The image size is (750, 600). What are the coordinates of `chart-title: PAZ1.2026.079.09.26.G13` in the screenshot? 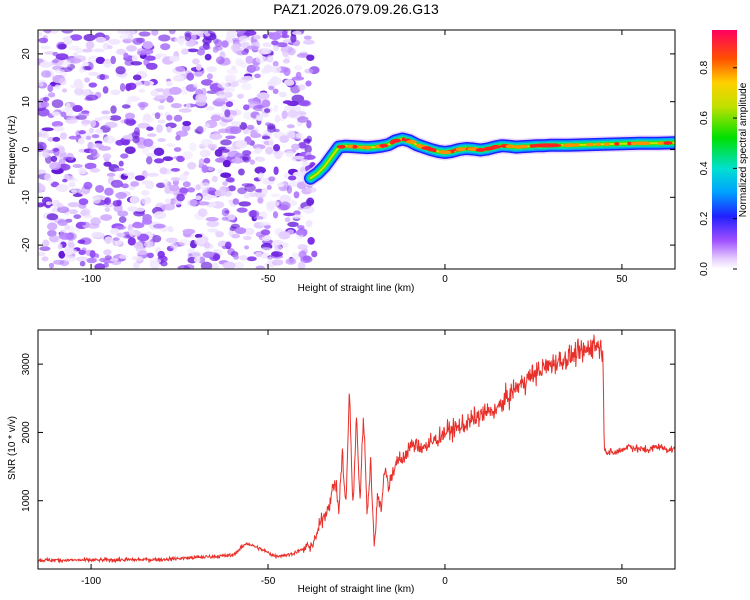 It's located at (356, 9).